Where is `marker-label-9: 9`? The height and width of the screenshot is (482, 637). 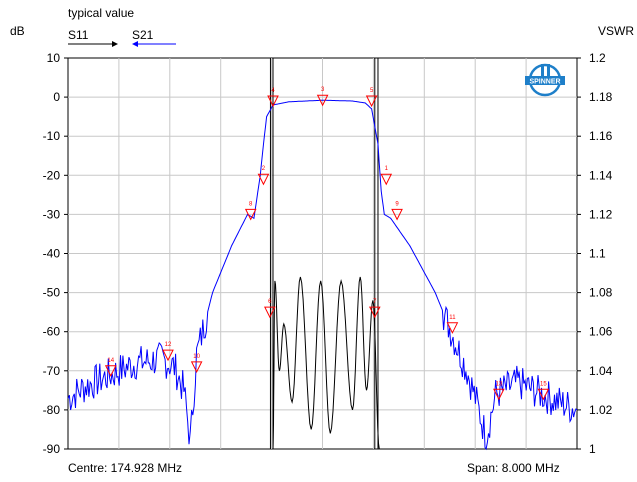 marker-label-9: 9 is located at coordinates (397, 204).